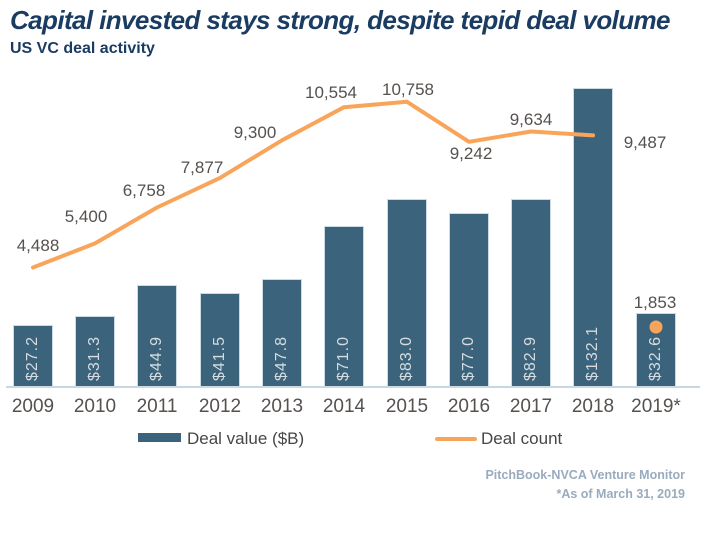 The height and width of the screenshot is (546, 728). I want to click on deal-count-label: 1,853, so click(655, 302).